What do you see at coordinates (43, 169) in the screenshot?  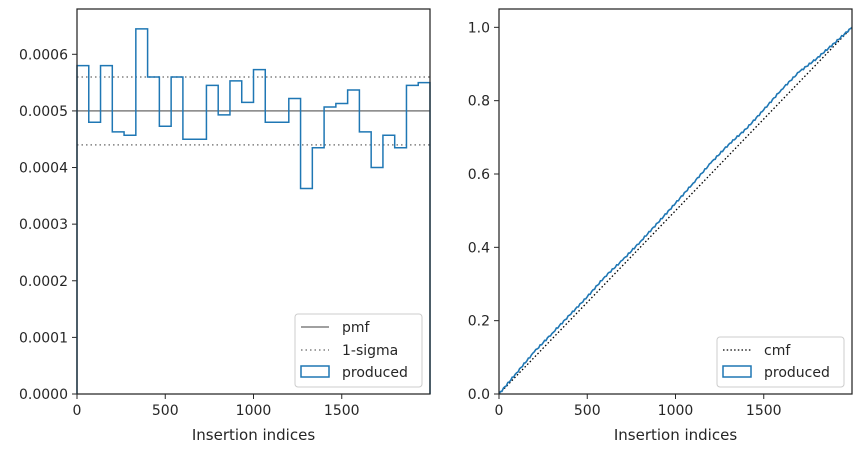 I see `left-ytick-label: 0.0004` at bounding box center [43, 169].